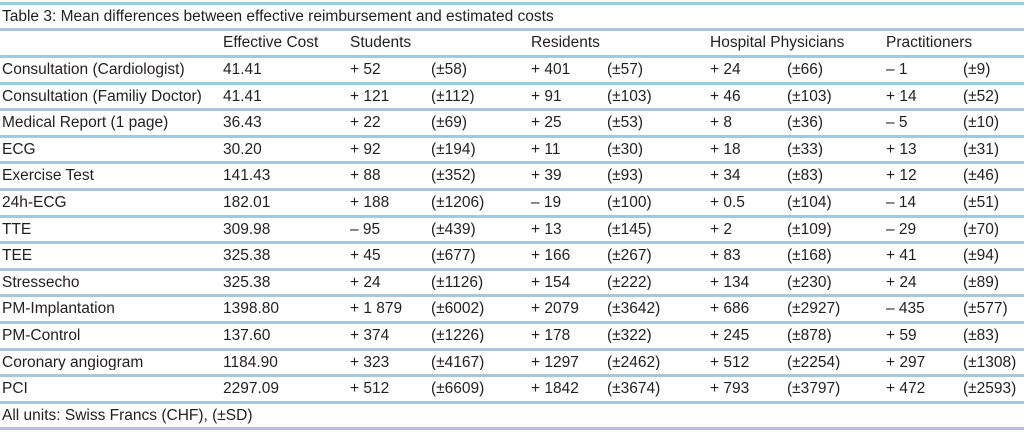 This screenshot has width=1024, height=436. I want to click on hospital-physicians-sd-cell: (±2927), so click(814, 309).